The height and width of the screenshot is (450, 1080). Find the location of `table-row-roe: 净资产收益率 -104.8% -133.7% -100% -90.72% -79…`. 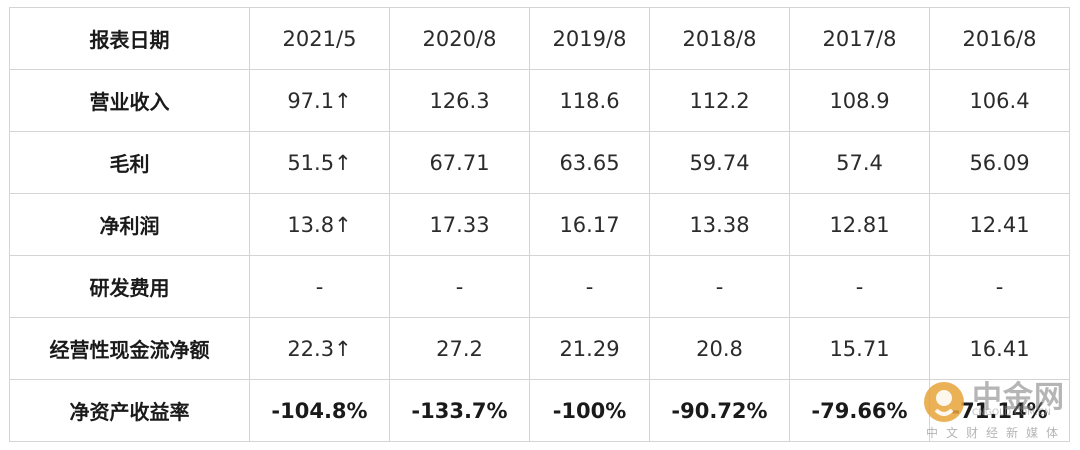

table-row-roe: 净资产收益率 -104.8% -133.7% -100% -90.72% -79… is located at coordinates (539, 410).